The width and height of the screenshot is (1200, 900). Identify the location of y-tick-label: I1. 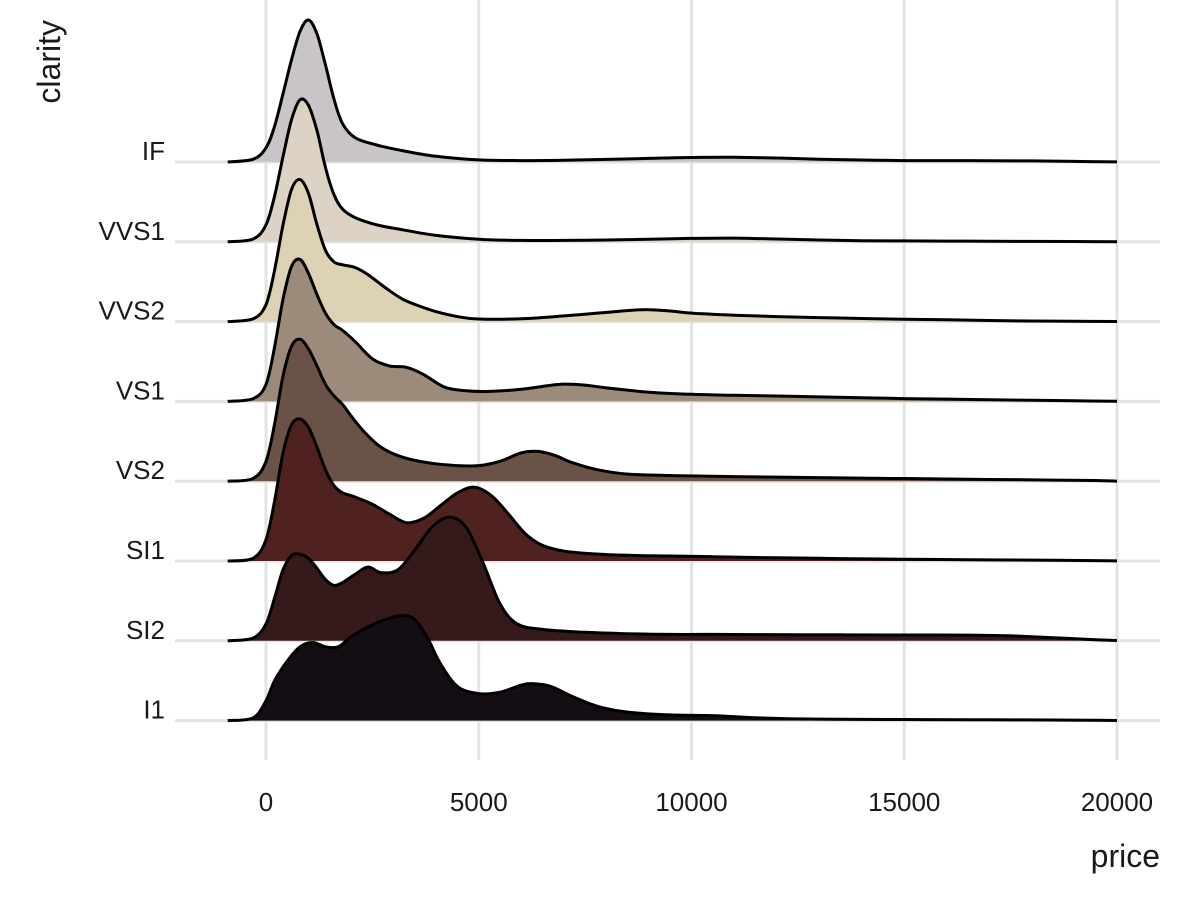
(154, 710).